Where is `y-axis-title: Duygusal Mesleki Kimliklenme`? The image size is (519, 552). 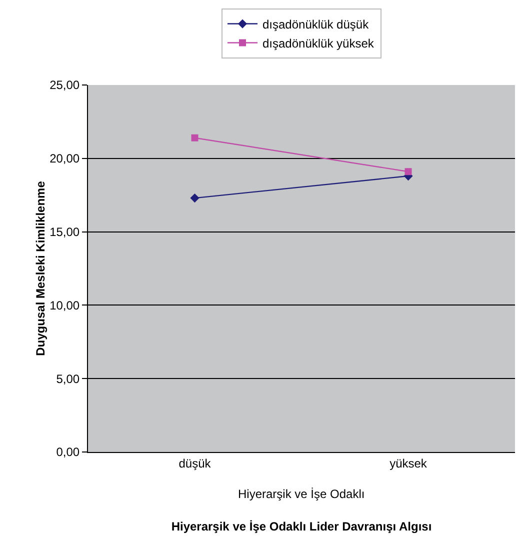
y-axis-title: Duygusal Mesleki Kimliklenme is located at coordinates (41, 268).